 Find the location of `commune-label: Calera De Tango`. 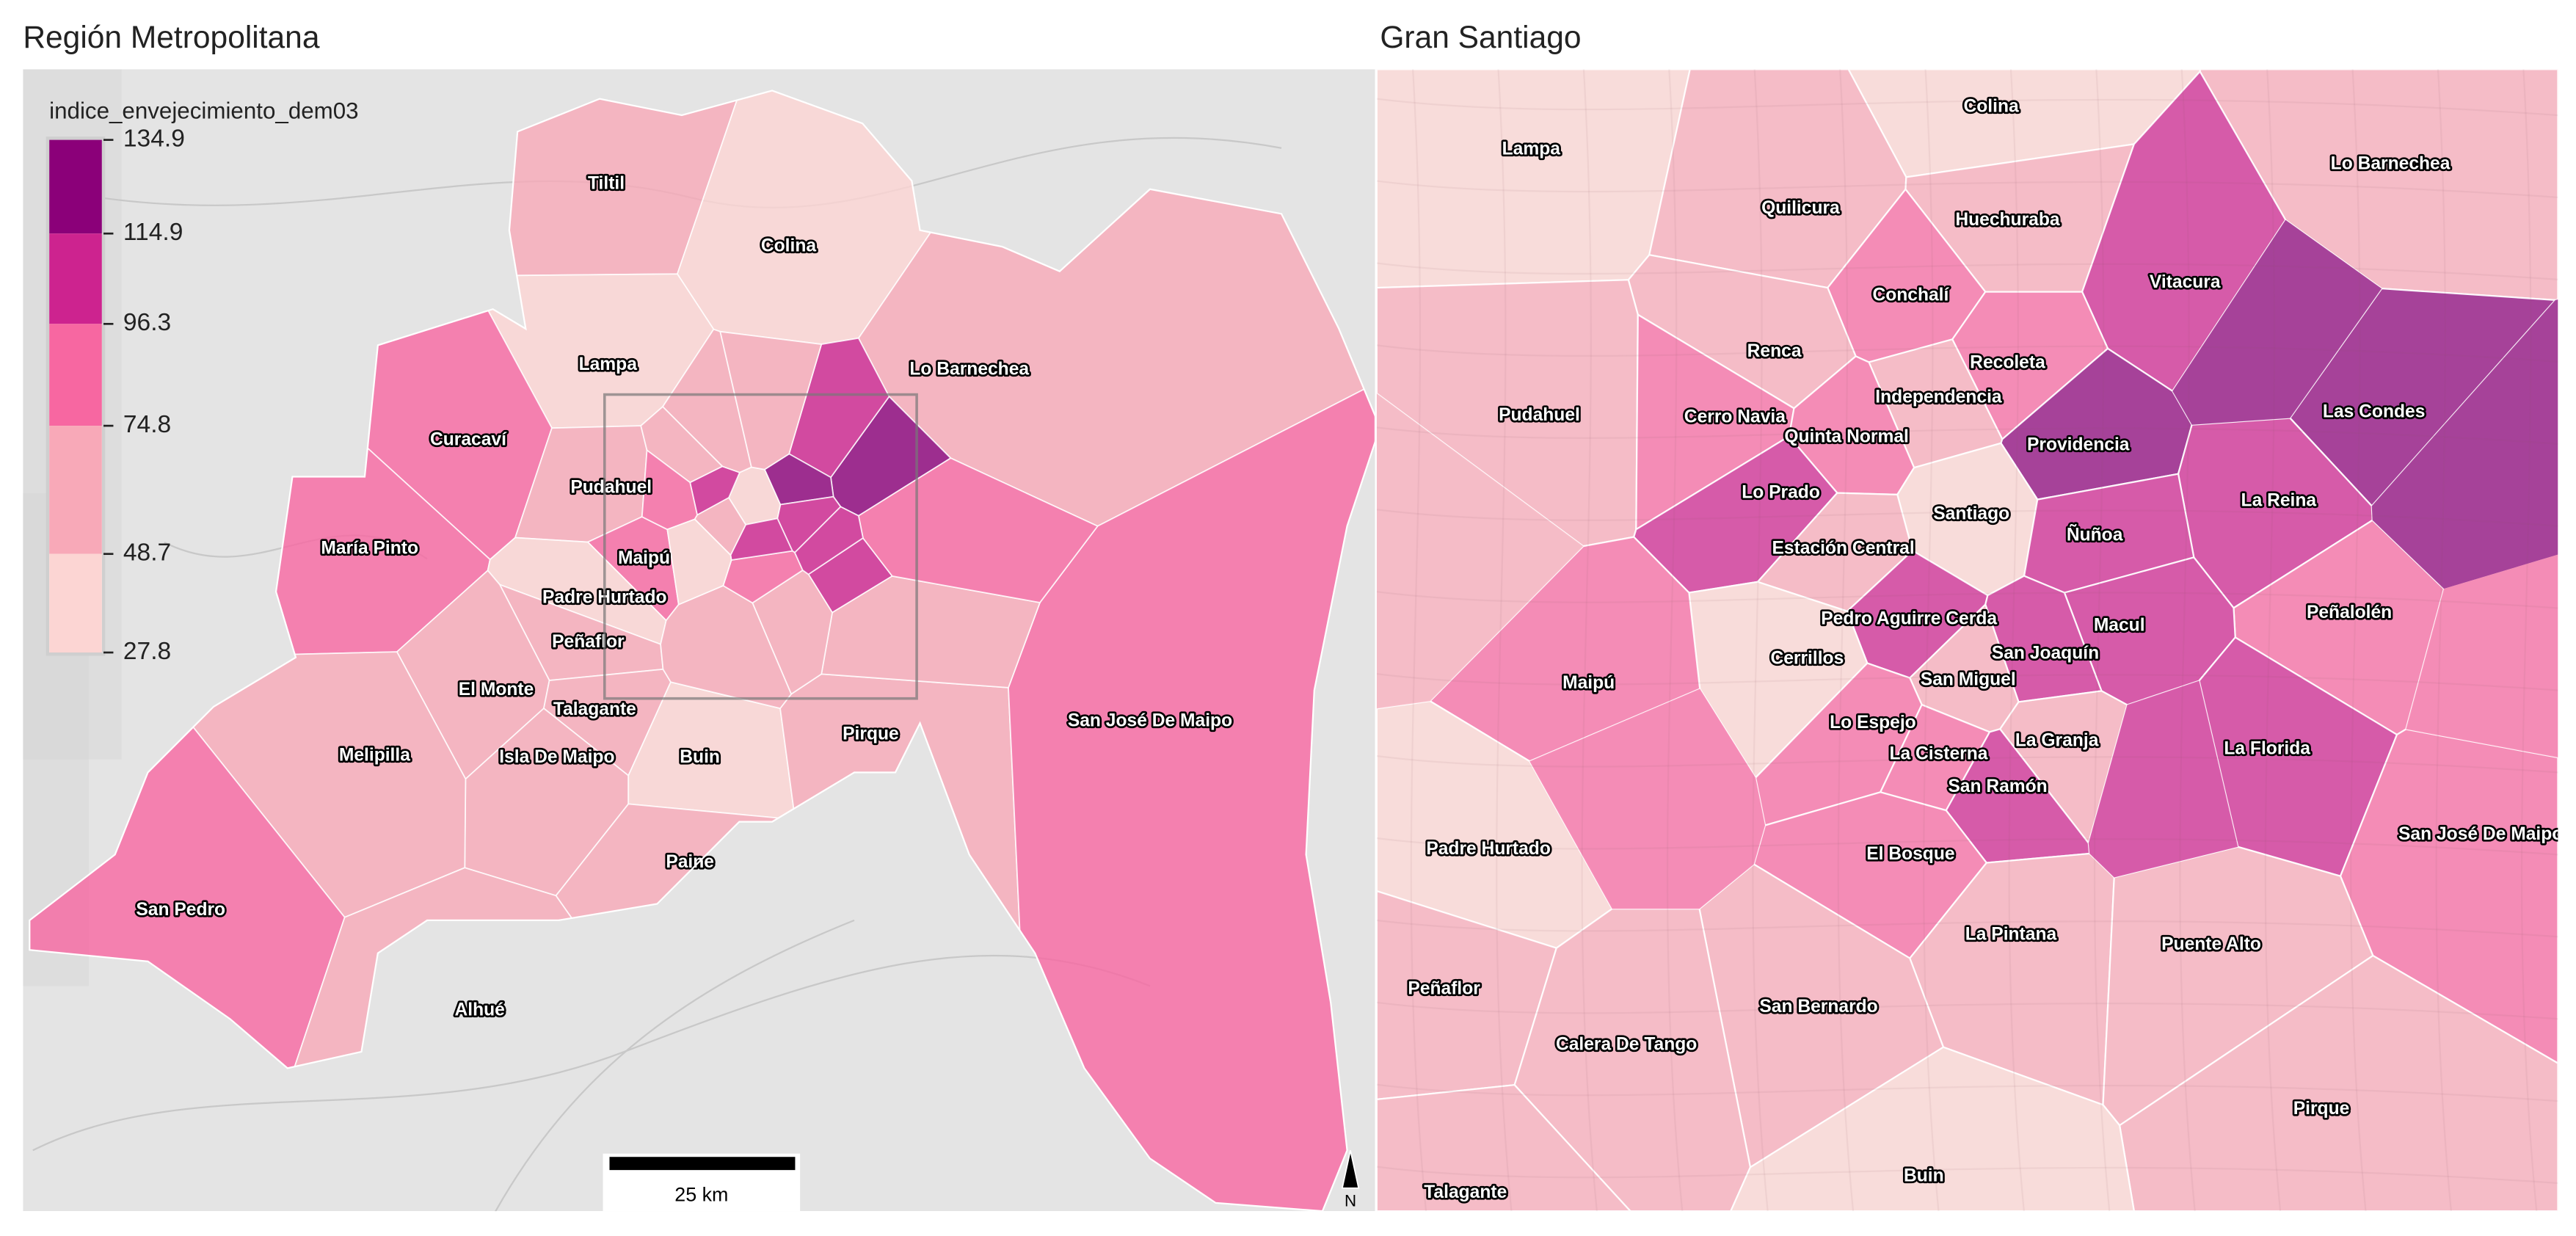

commune-label: Calera De Tango is located at coordinates (1626, 1045).